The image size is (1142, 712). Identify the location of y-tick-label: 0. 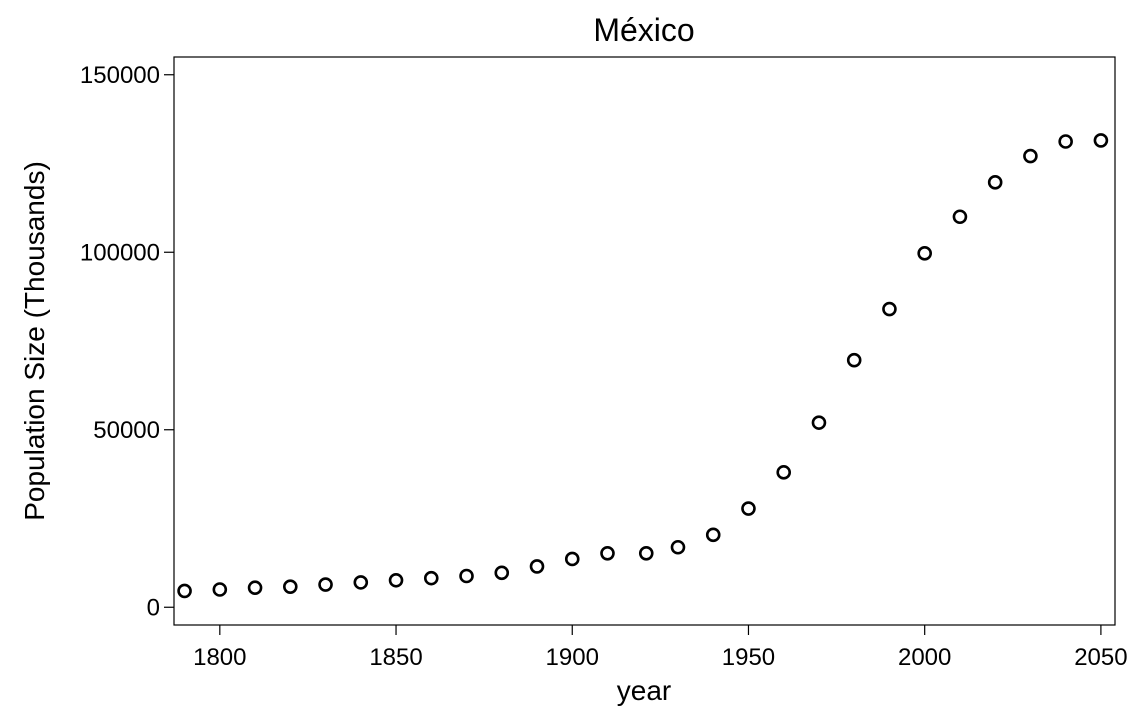
(153, 607).